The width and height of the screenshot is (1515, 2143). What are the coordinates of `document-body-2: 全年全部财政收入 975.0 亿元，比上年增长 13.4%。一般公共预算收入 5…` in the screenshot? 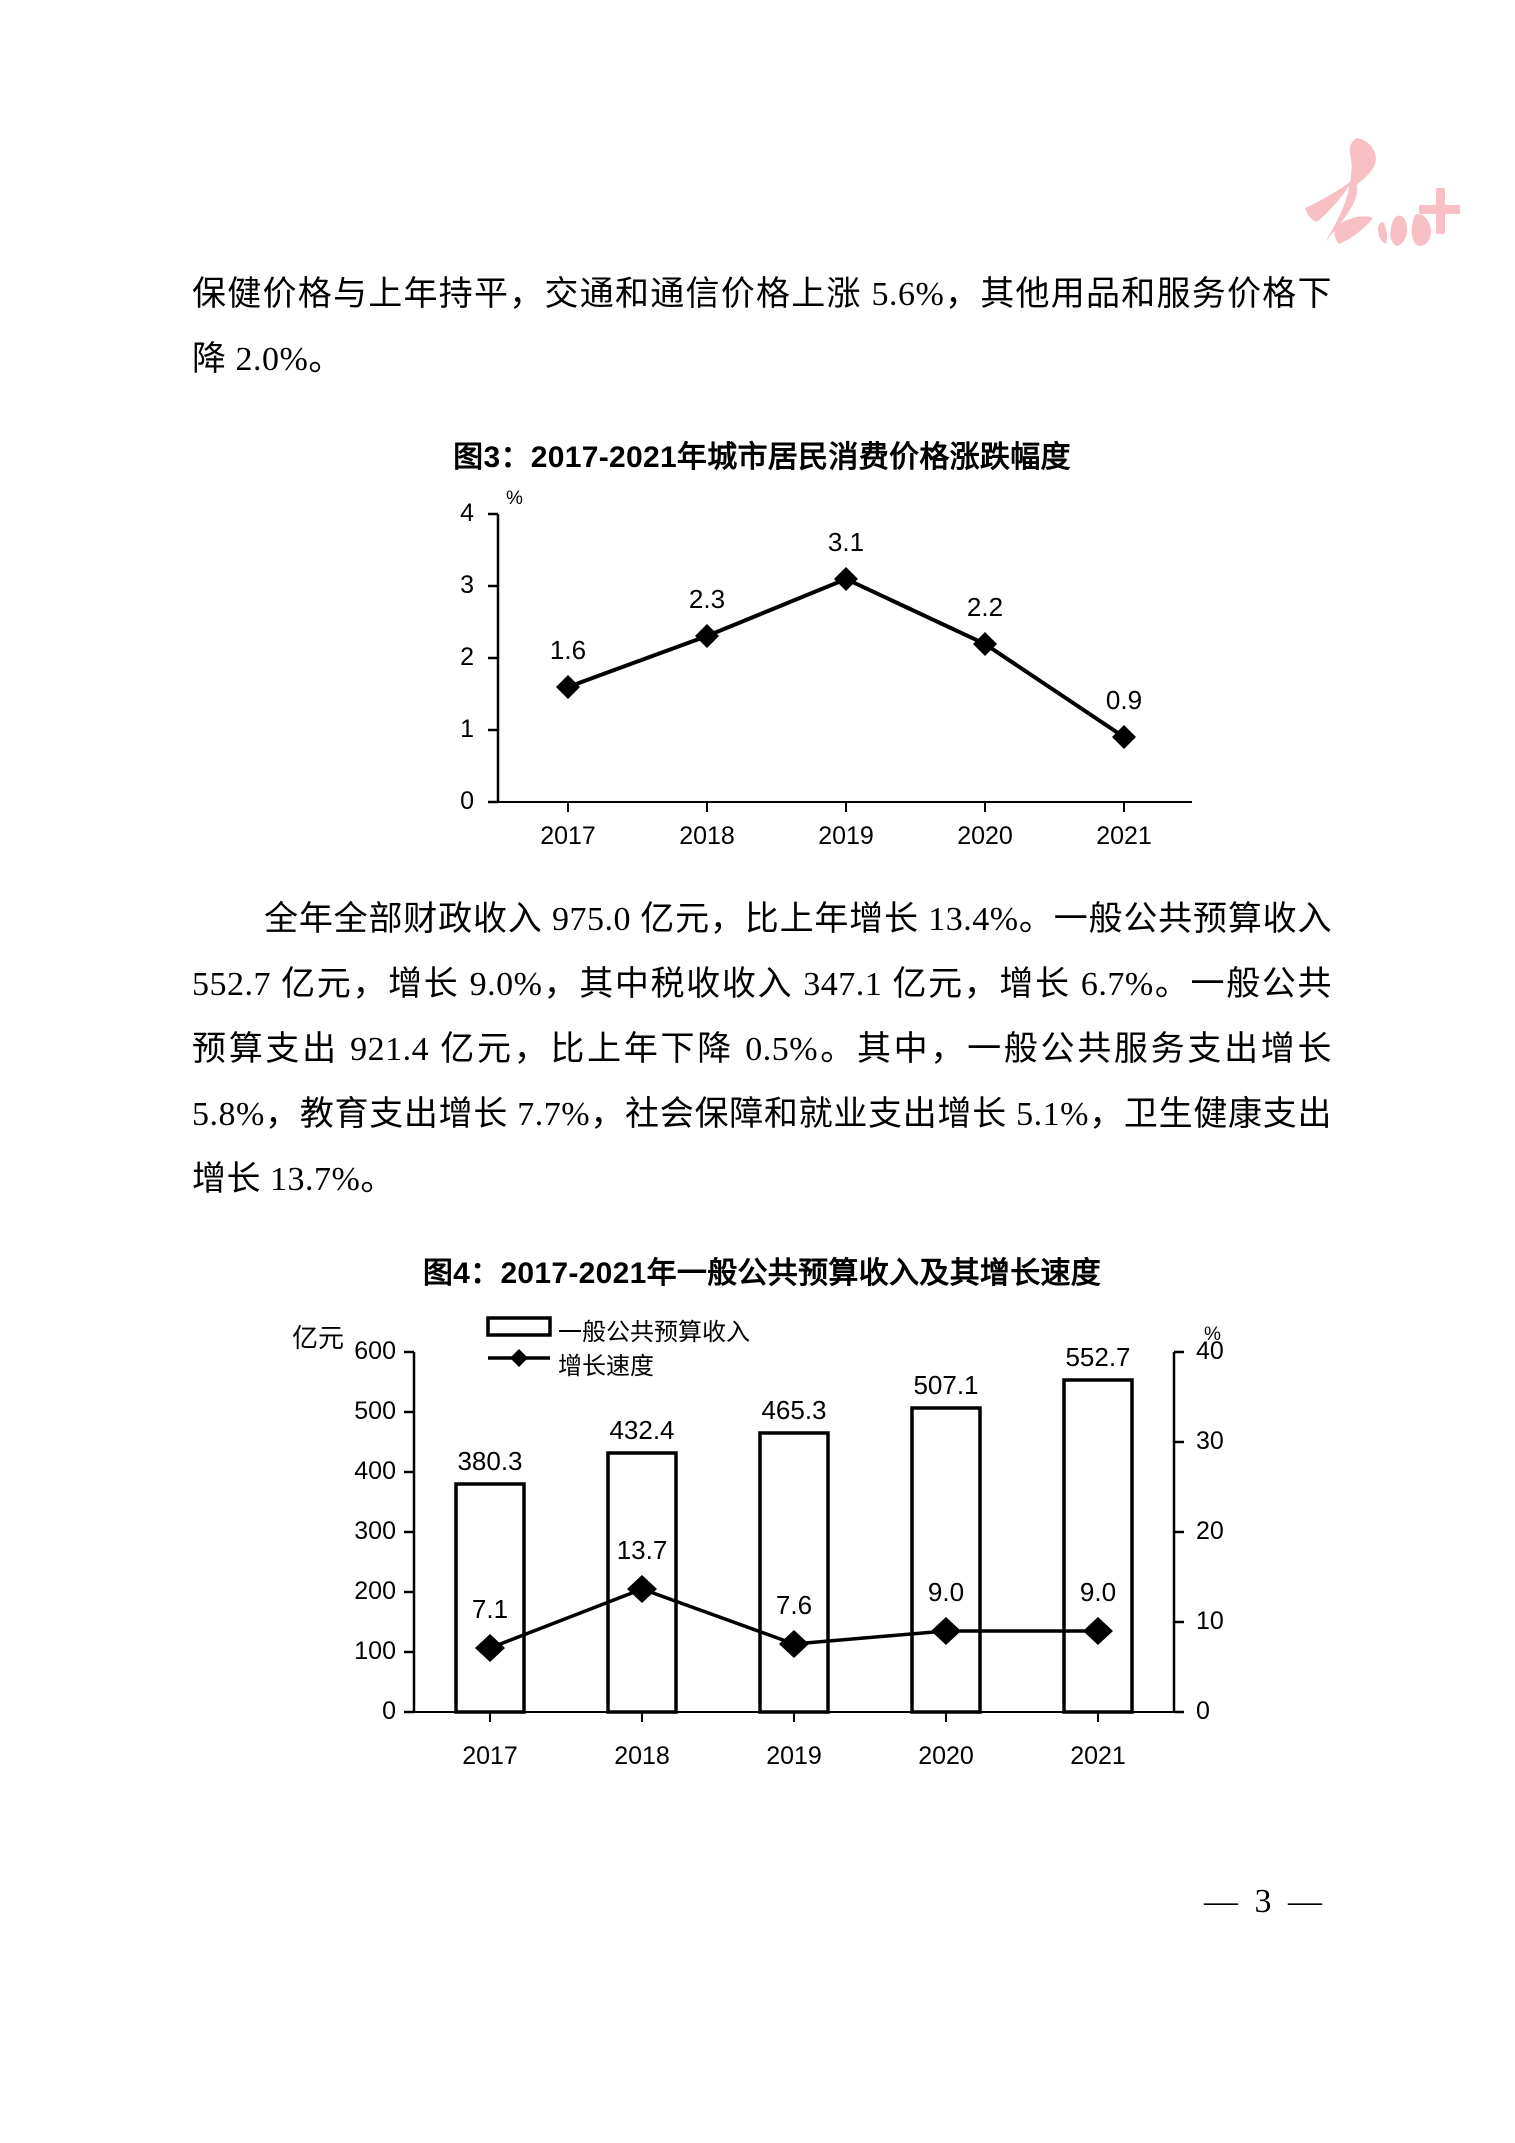 It's located at (762, 1049).